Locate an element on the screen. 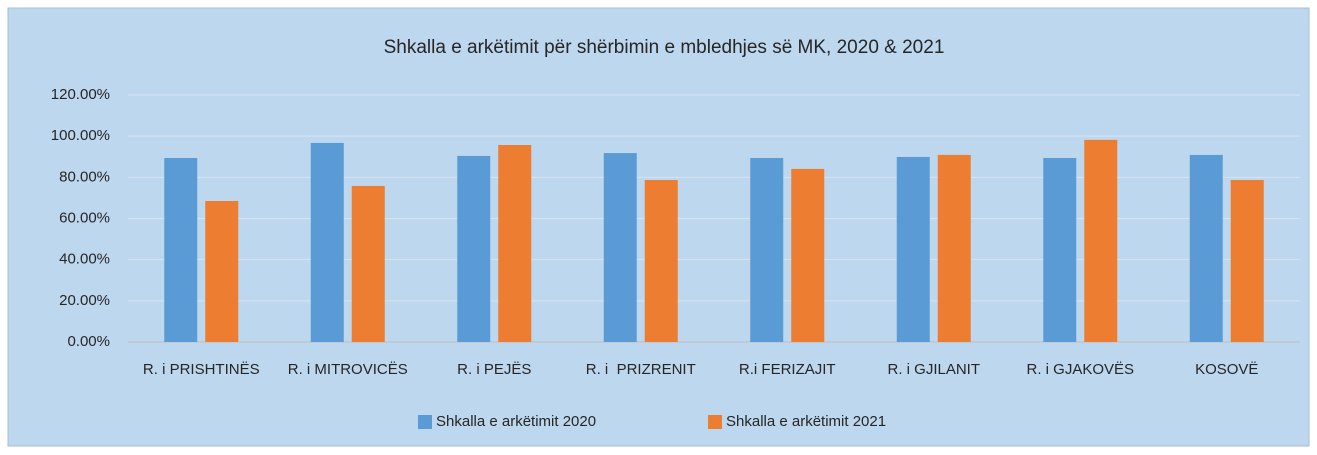  x-tick-label: KOSOVË is located at coordinates (1226, 369).